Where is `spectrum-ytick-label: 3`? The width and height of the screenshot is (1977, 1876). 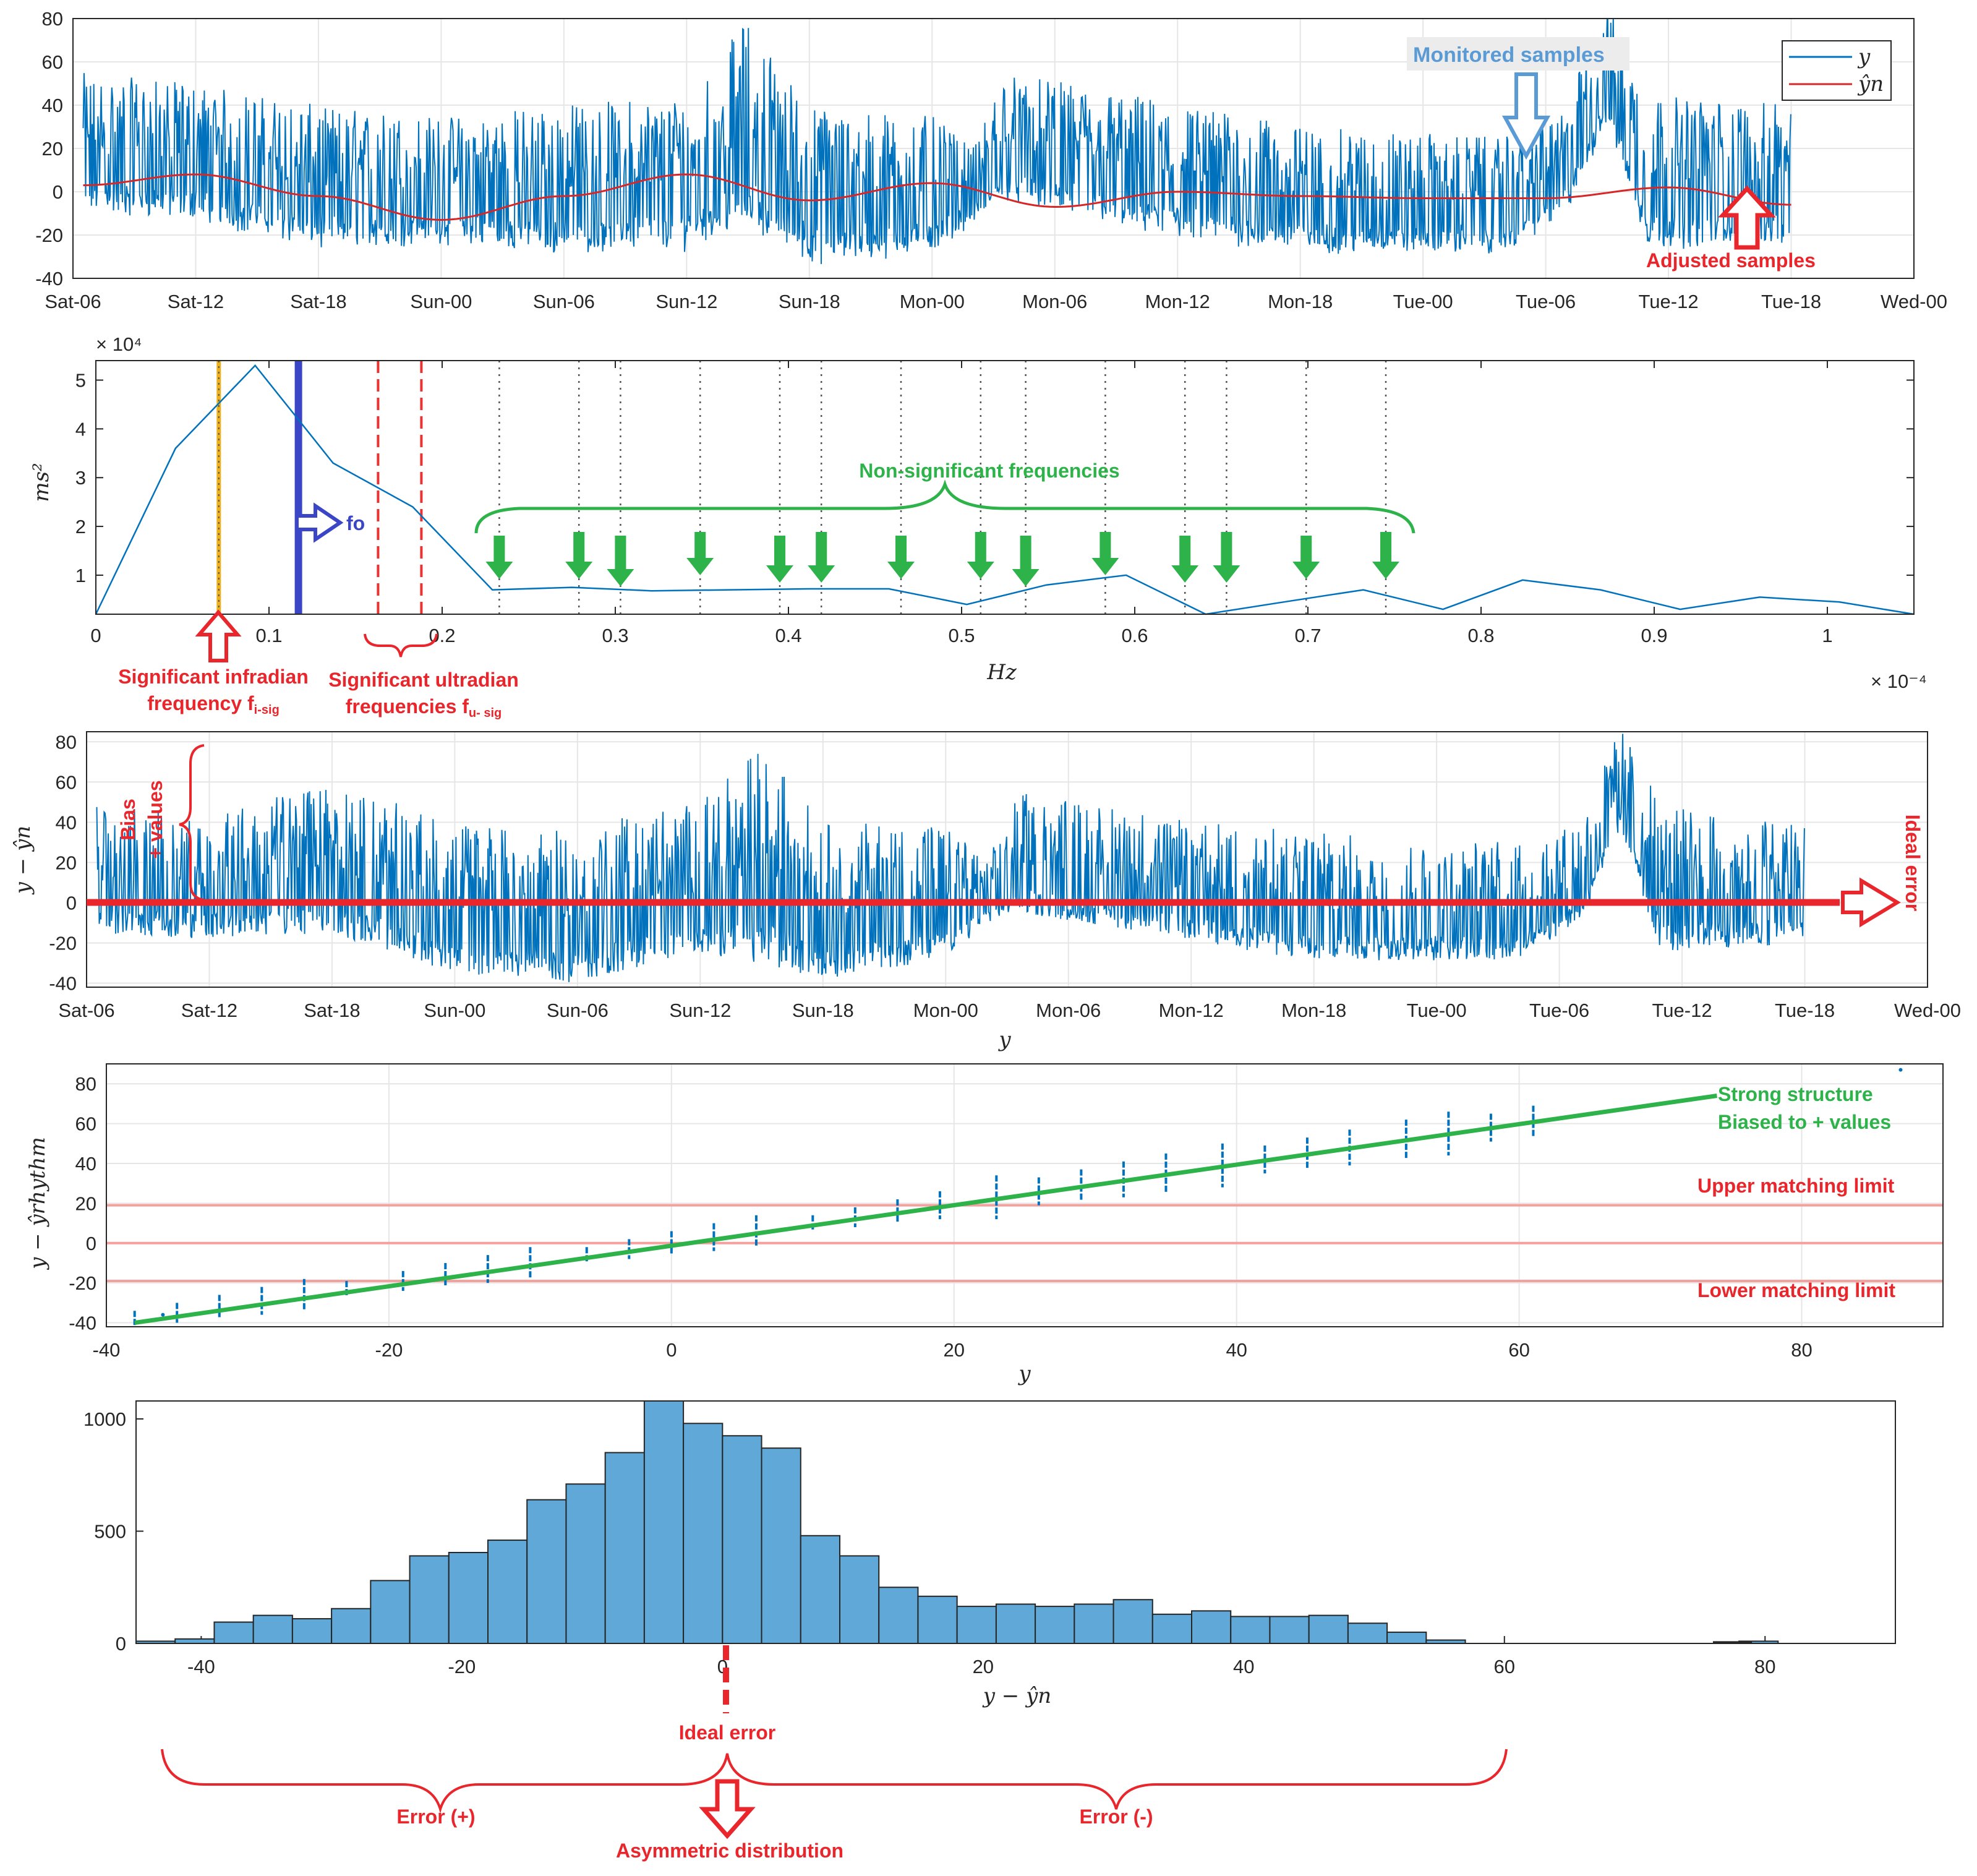 spectrum-ytick-label: 3 is located at coordinates (80, 478).